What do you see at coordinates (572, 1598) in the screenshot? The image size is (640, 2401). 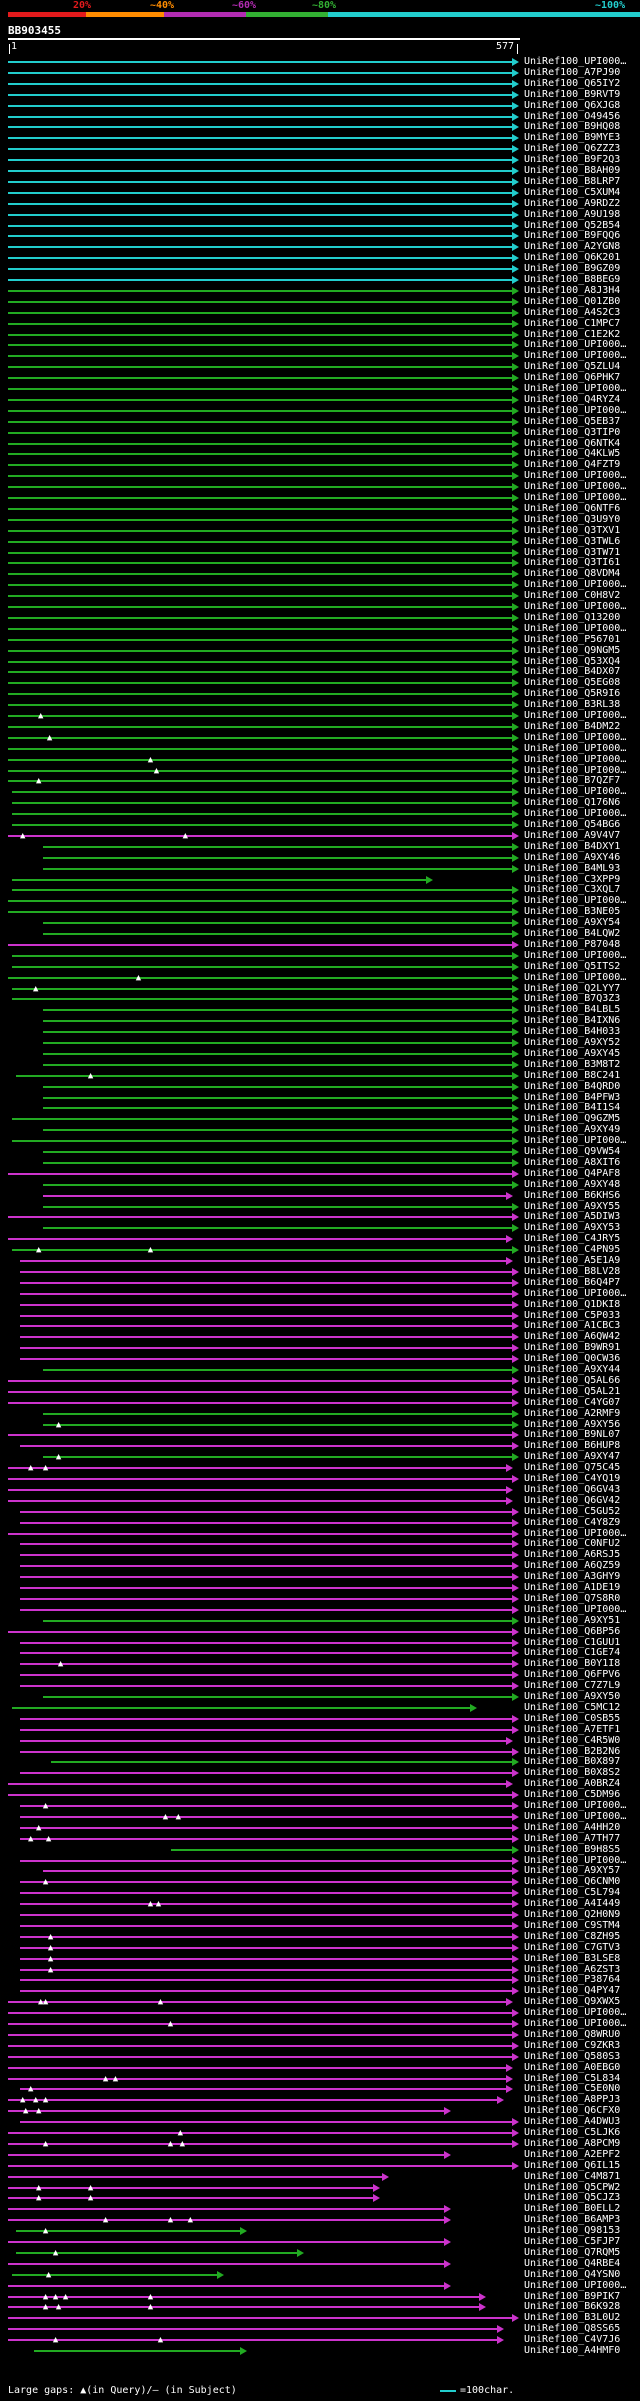 I see `hit-name-link: UniRef100_Q7S8R0` at bounding box center [572, 1598].